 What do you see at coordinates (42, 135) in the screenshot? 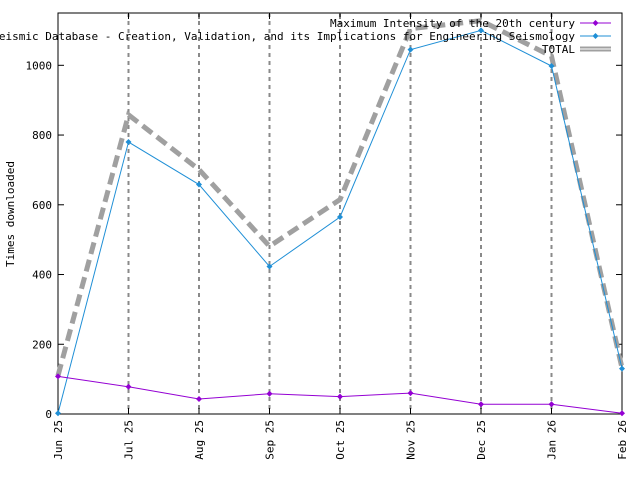
I see `y-tick-label: 800` at bounding box center [42, 135].